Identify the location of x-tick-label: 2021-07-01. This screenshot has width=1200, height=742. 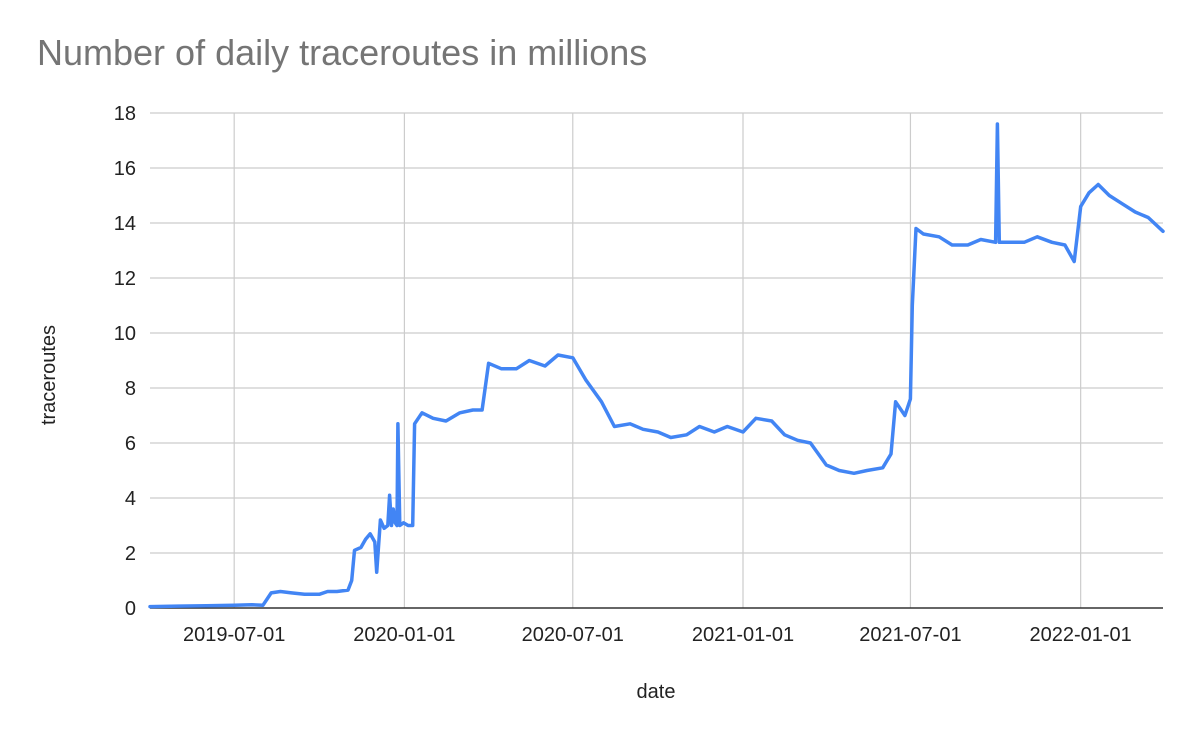
(910, 635).